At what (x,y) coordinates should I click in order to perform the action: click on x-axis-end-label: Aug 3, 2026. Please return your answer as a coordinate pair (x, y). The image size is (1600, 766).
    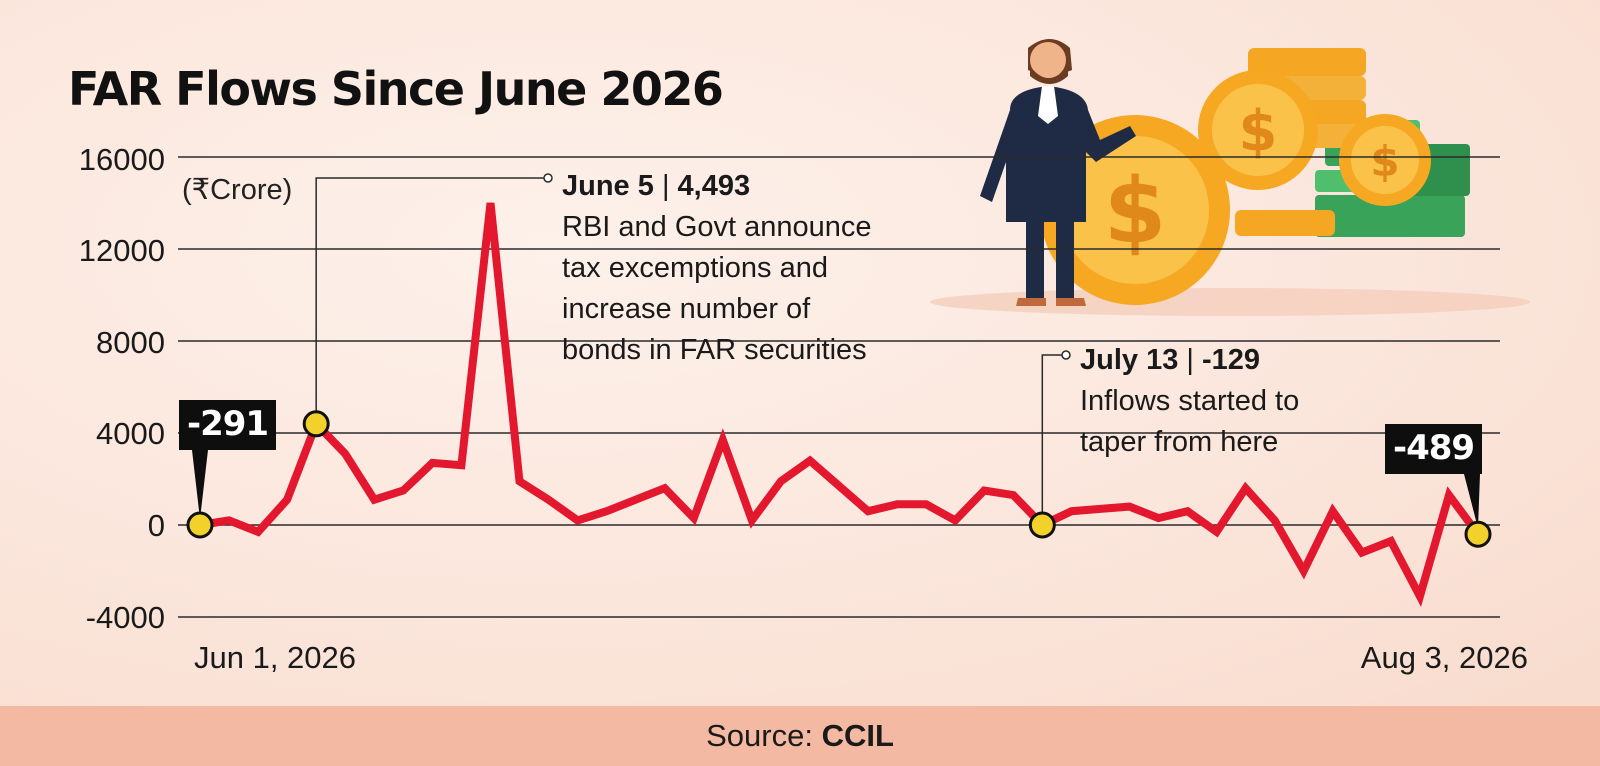
    Looking at the image, I should click on (1444, 657).